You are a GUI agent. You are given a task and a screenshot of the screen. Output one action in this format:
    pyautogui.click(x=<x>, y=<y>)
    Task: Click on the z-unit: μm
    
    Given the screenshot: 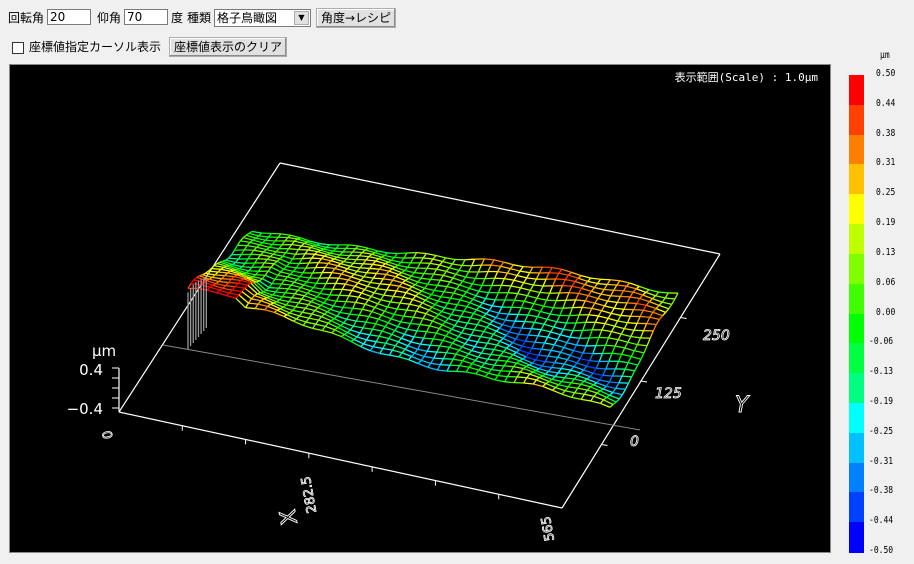 What is the action you would take?
    pyautogui.click(x=104, y=351)
    